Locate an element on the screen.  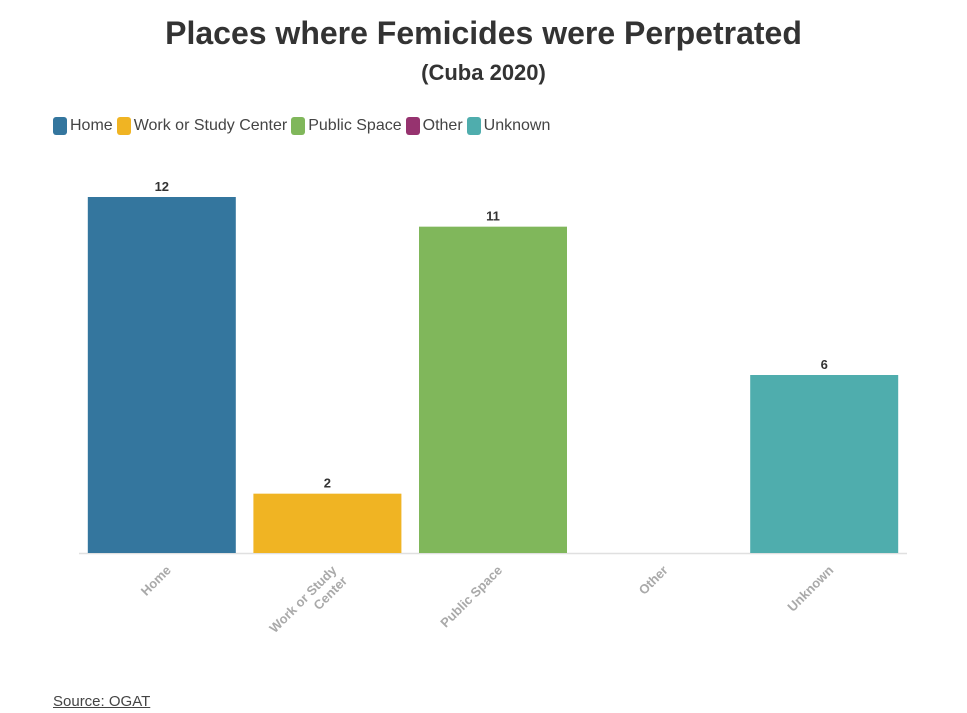
legend-label: Public Space is located at coordinates (355, 125).